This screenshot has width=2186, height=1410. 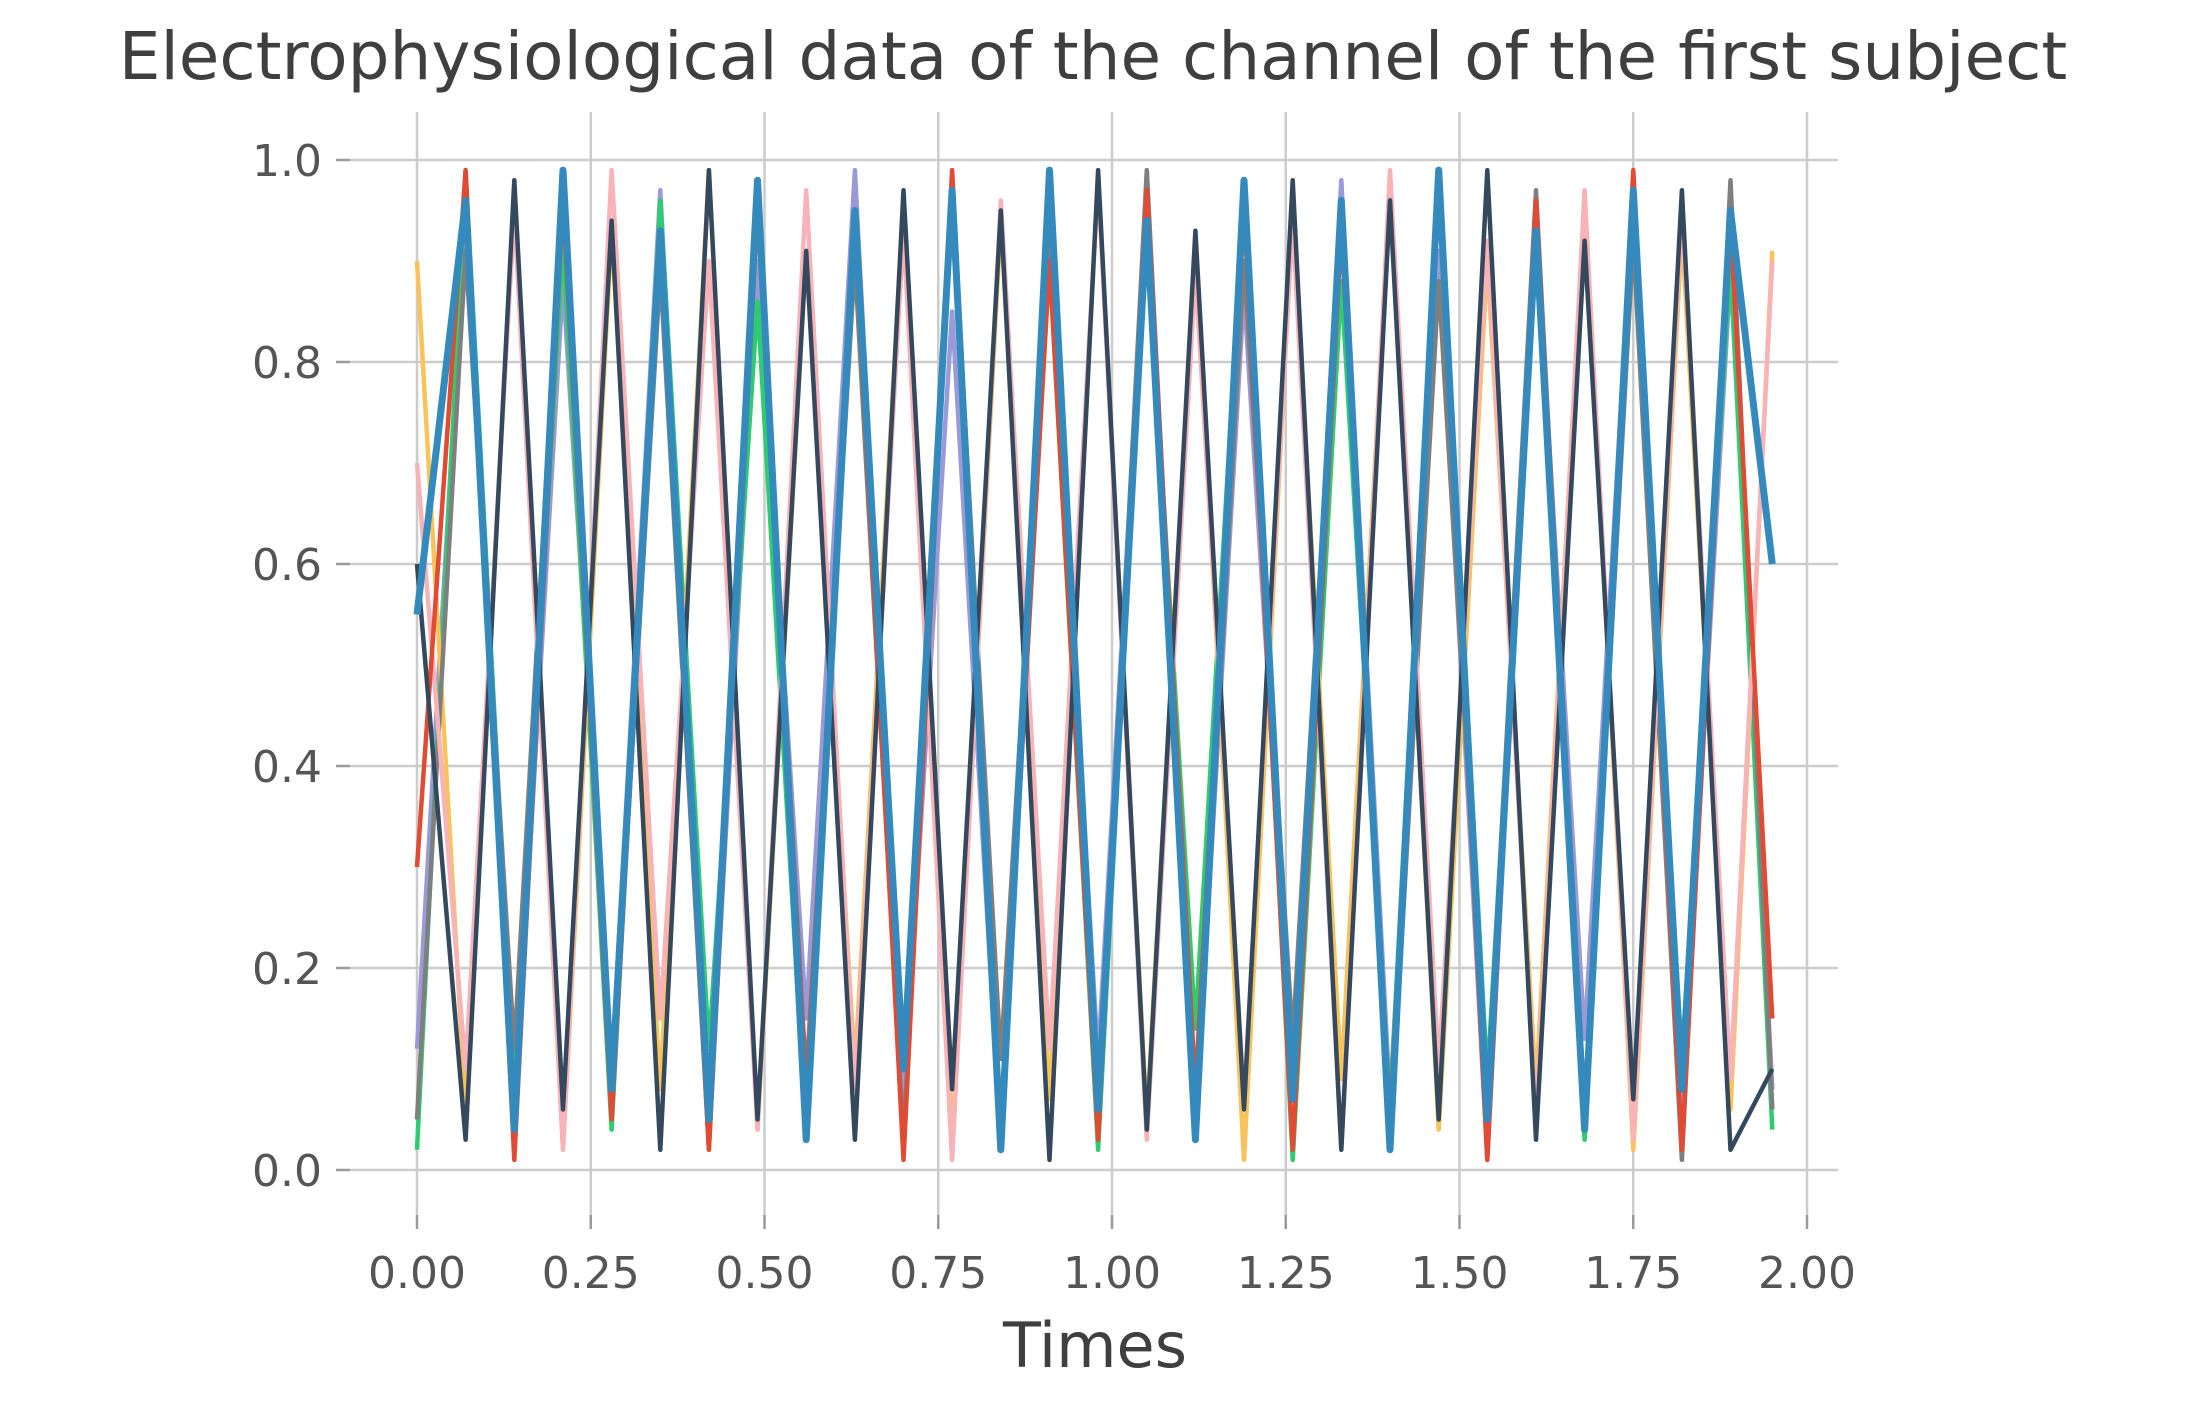 What do you see at coordinates (287, 969) in the screenshot?
I see `y-tick-label: 0.2` at bounding box center [287, 969].